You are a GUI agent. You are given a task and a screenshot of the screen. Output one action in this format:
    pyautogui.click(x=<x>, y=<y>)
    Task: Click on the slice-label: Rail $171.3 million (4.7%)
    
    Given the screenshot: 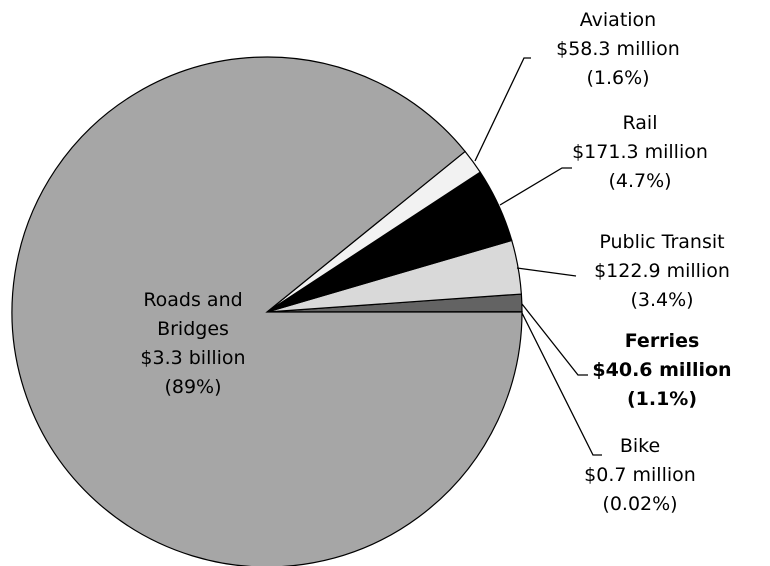 What is the action you would take?
    pyautogui.click(x=640, y=152)
    